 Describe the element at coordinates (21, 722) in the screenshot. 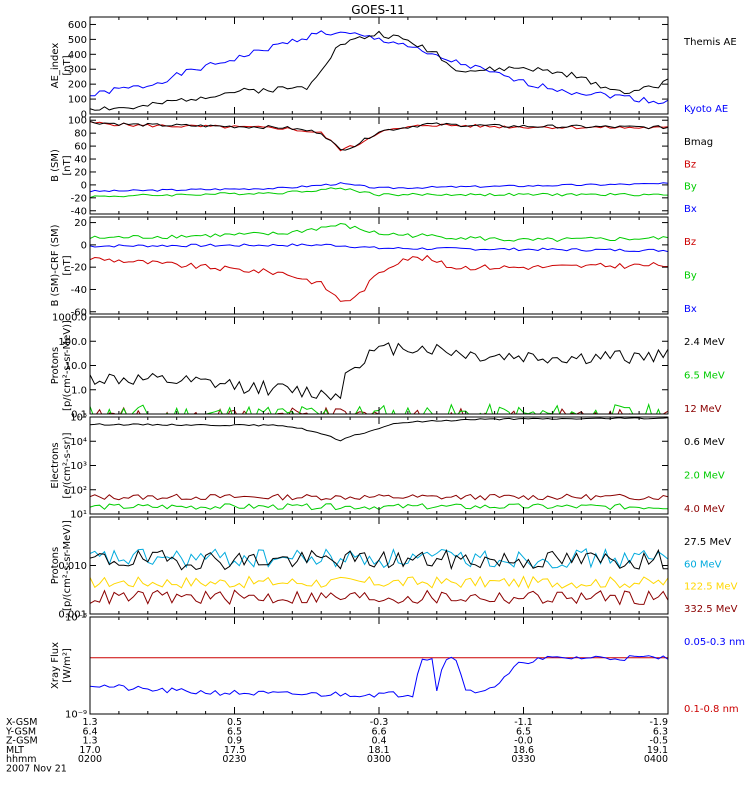

I see `ephemeris-row-label: X-GSM` at that location.